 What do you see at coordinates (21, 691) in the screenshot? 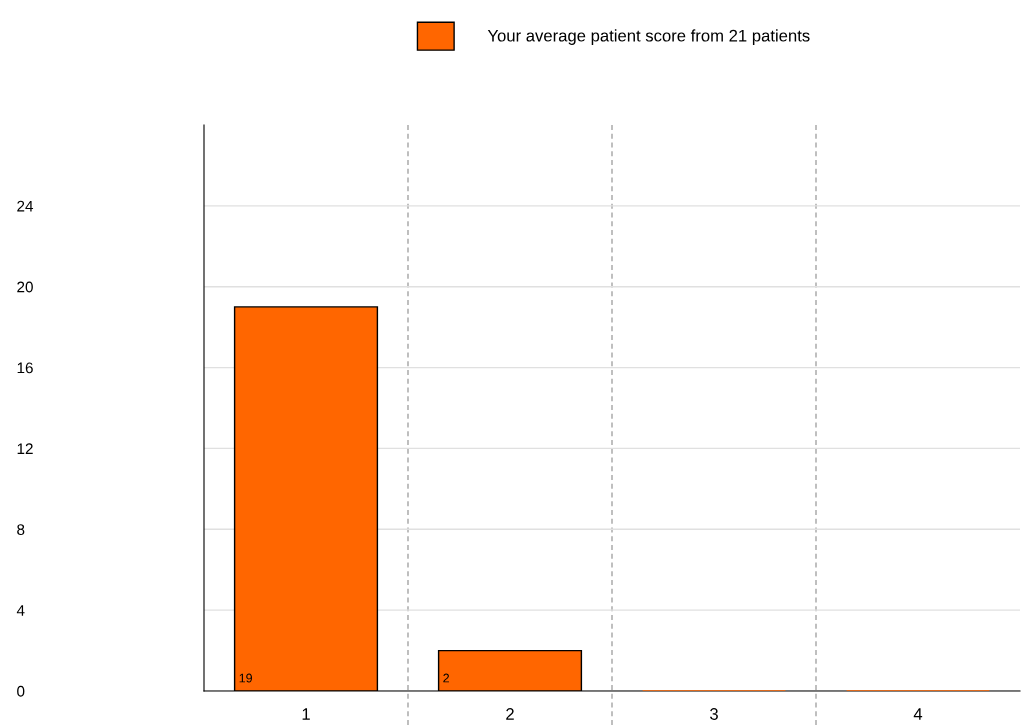
I see `y-tick-label: 0` at bounding box center [21, 691].